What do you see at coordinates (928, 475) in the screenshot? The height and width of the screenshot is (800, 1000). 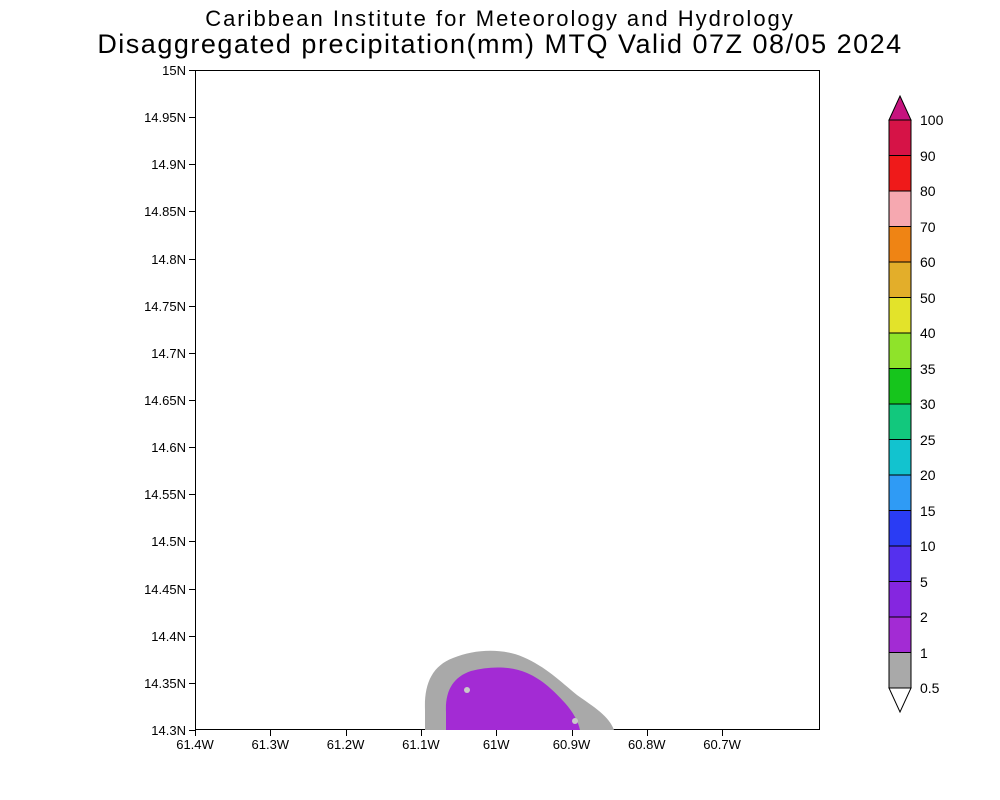 I see `colorbar-label: 20` at bounding box center [928, 475].